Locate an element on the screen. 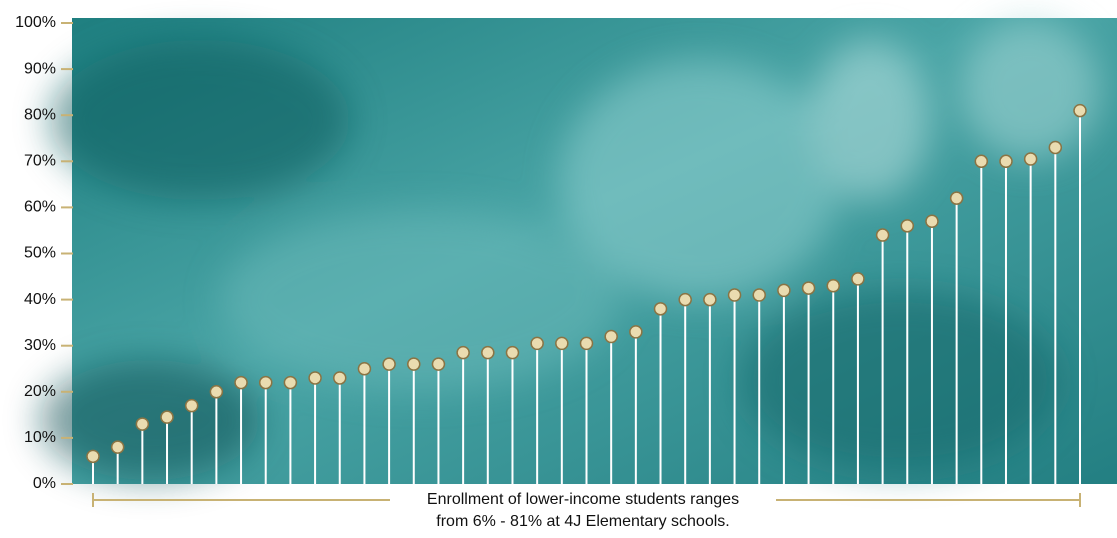  y-tick-label: 30% is located at coordinates (40, 345).